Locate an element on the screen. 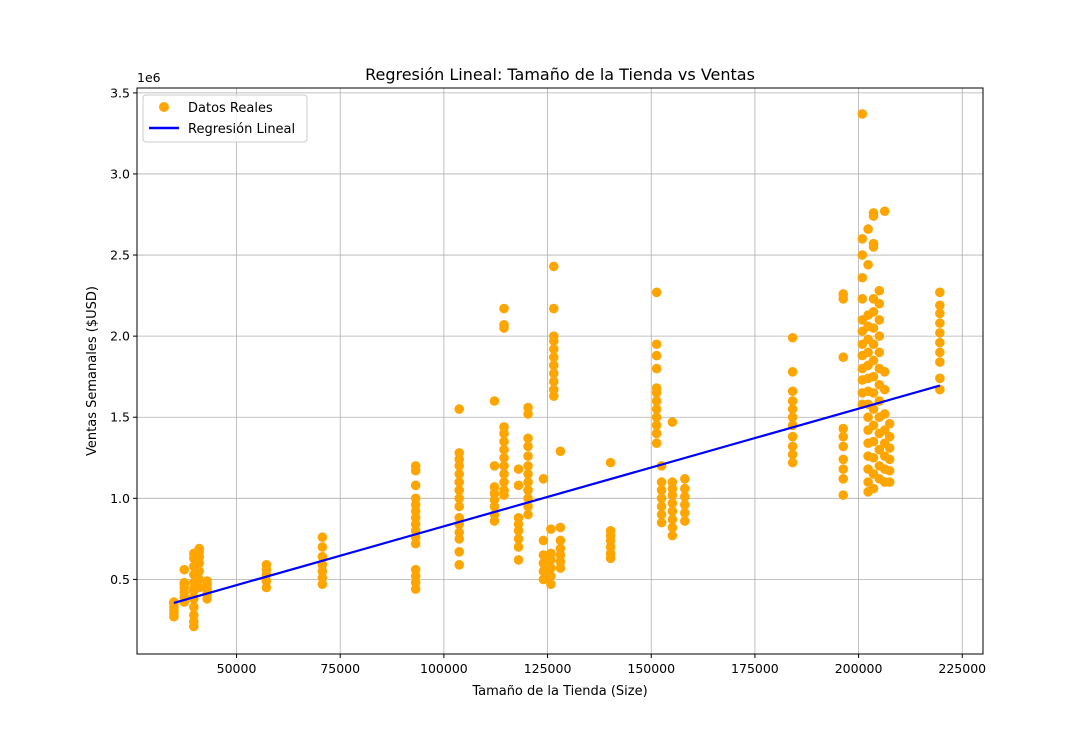 The image size is (1092, 735). legend-label-line: Regresión Lineal is located at coordinates (241, 129).